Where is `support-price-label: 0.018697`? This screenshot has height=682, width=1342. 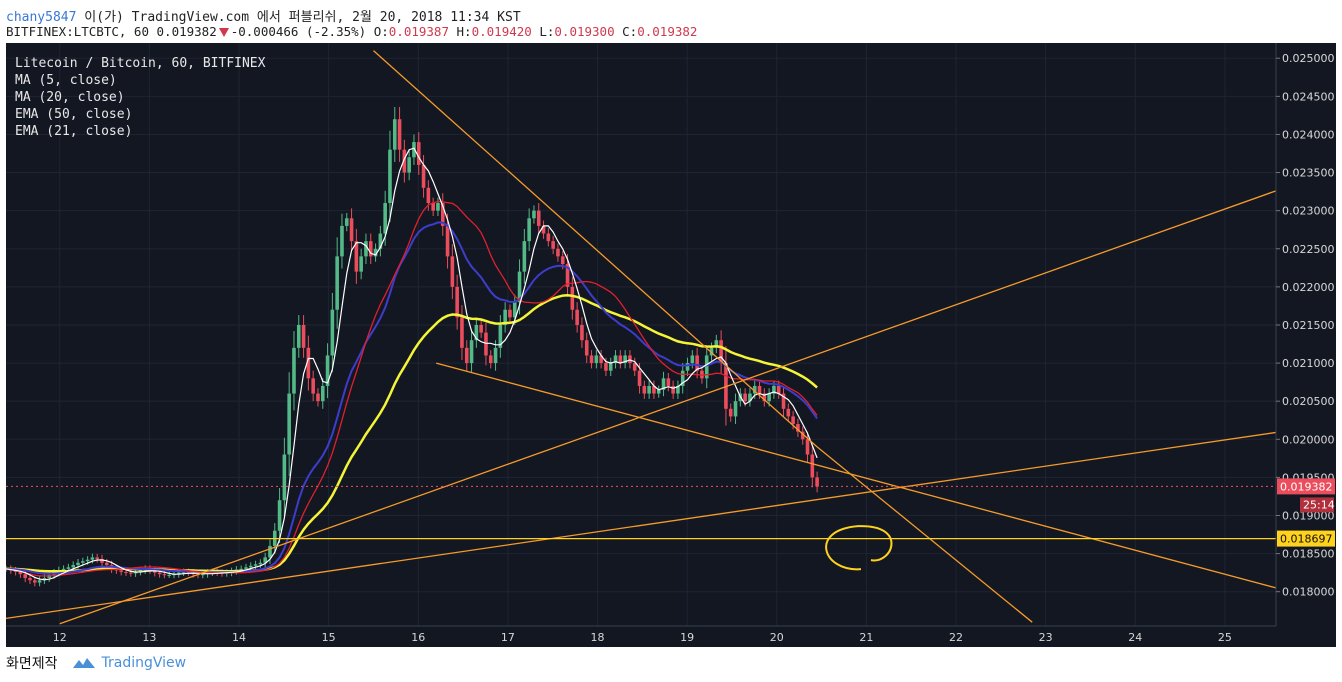
support-price-label: 0.018697 is located at coordinates (1306, 539).